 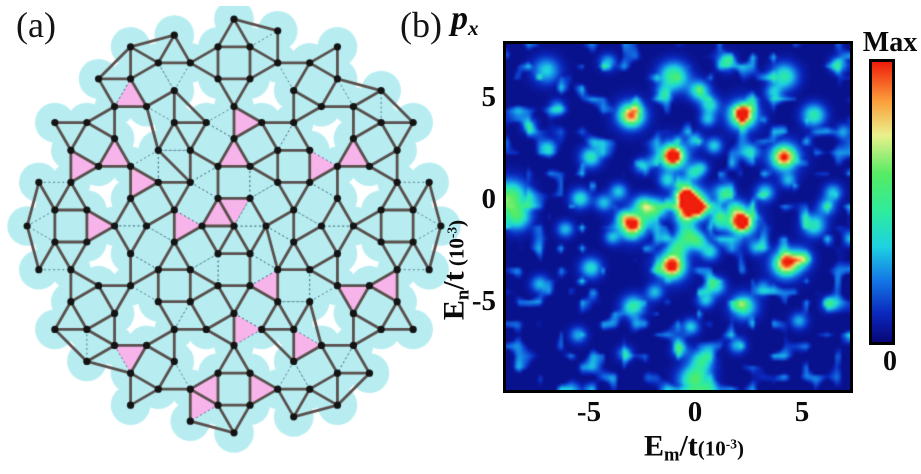 I want to click on y-axis-unit-open: (10, so click(x=456, y=255).